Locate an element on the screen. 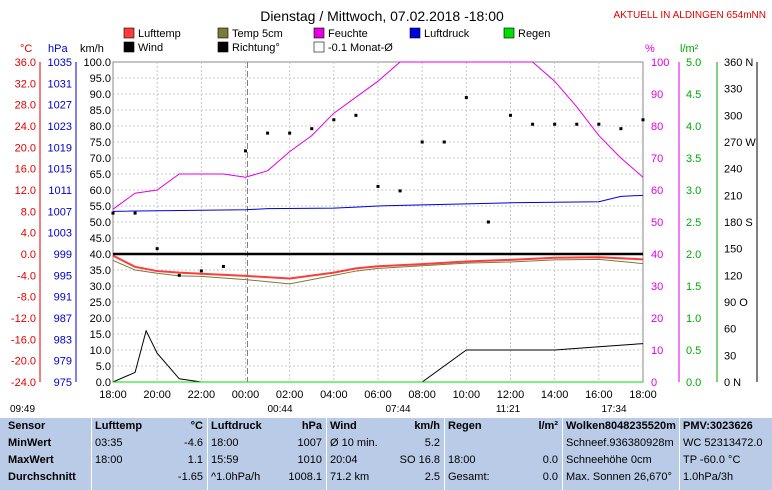 The height and width of the screenshot is (490, 772). unit-rain: l/m² is located at coordinates (689, 49).